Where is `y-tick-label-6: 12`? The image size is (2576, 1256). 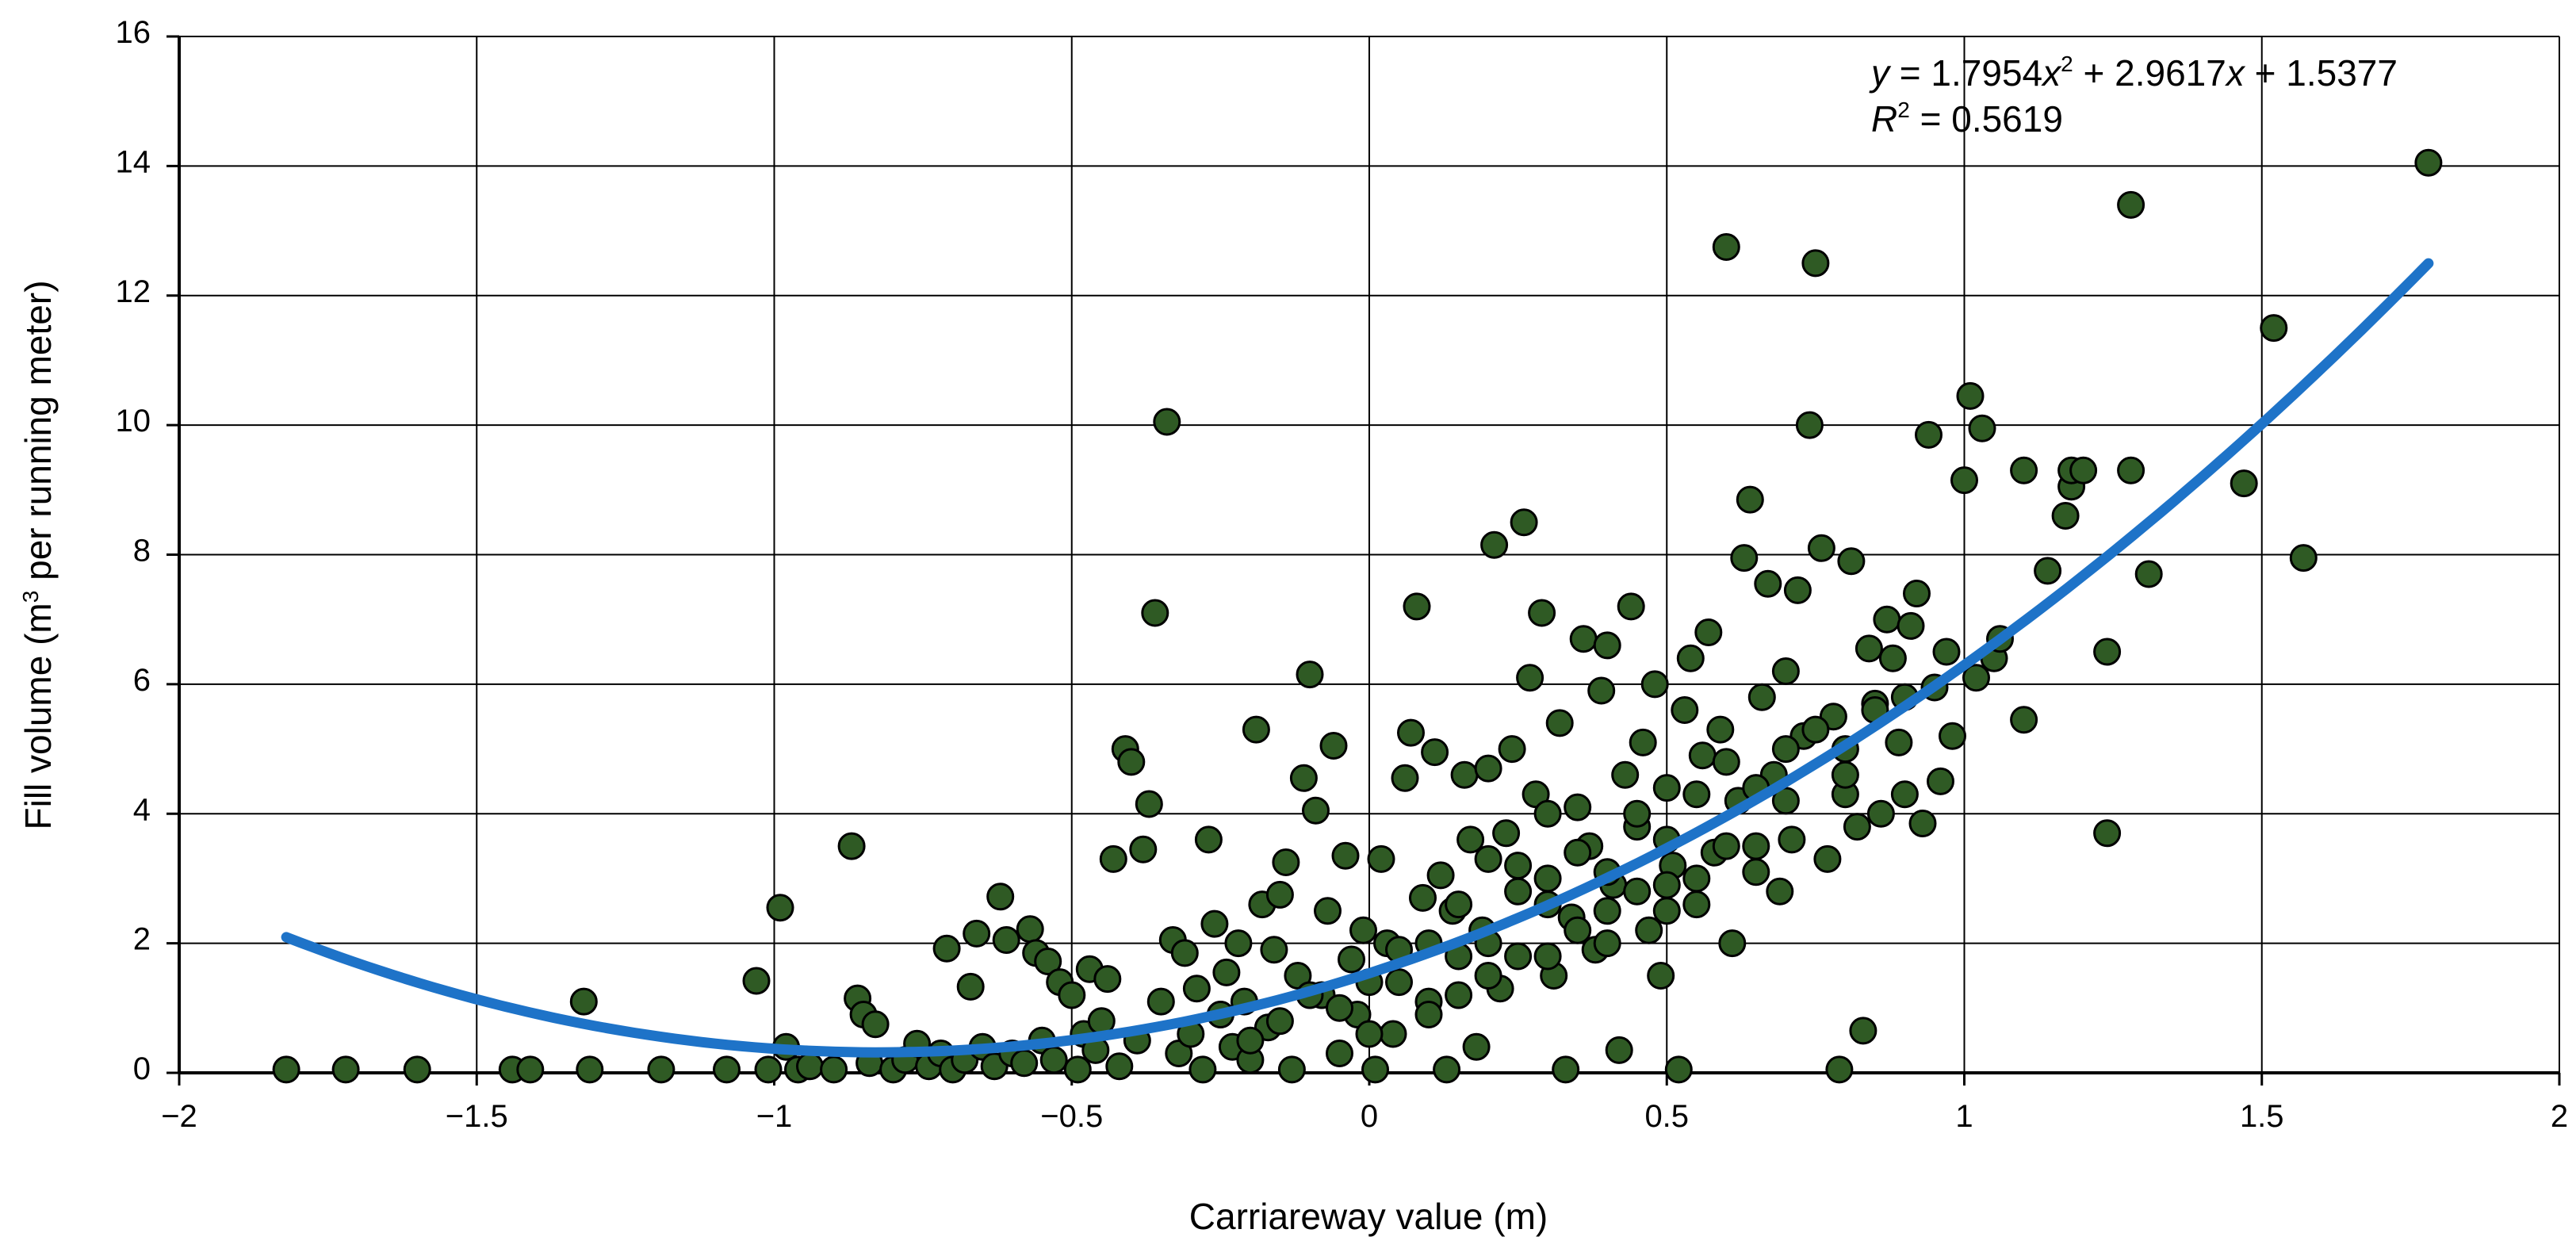
y-tick-label-6: 12 is located at coordinates (133, 291).